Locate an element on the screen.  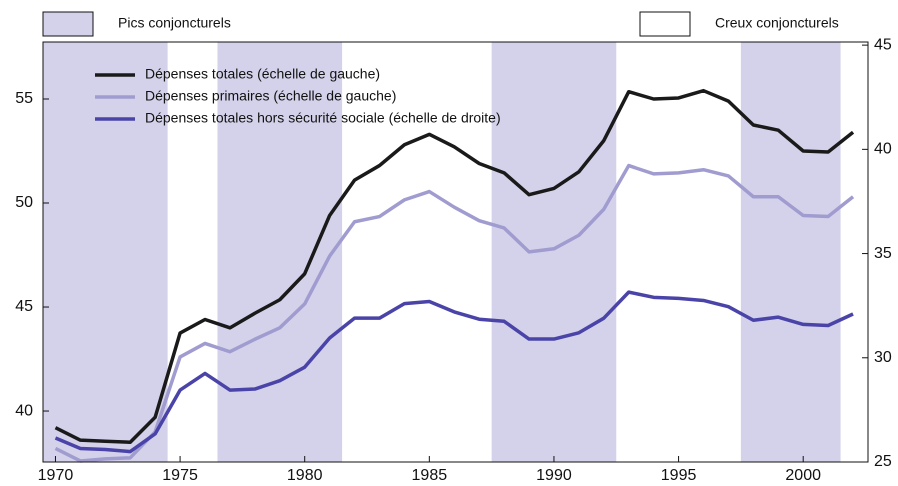
x-tick-label: 1995 is located at coordinates (679, 475).